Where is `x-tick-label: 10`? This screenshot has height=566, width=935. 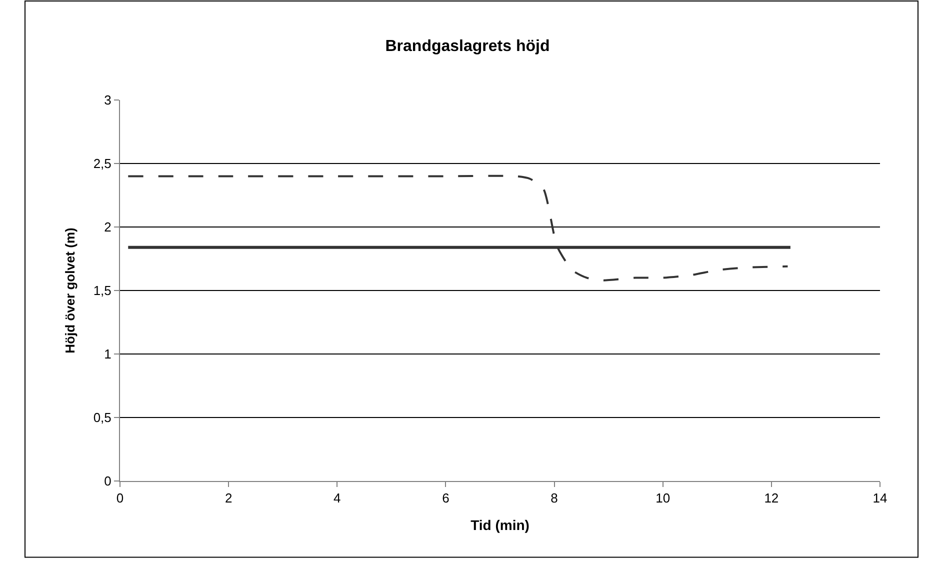 x-tick-label: 10 is located at coordinates (663, 498).